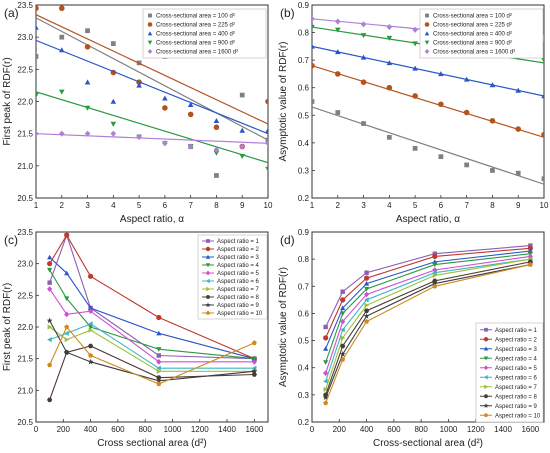 The height and width of the screenshot is (453, 550). Describe the element at coordinates (145, 429) in the screenshot. I see `x-tick-label: 800` at that location.